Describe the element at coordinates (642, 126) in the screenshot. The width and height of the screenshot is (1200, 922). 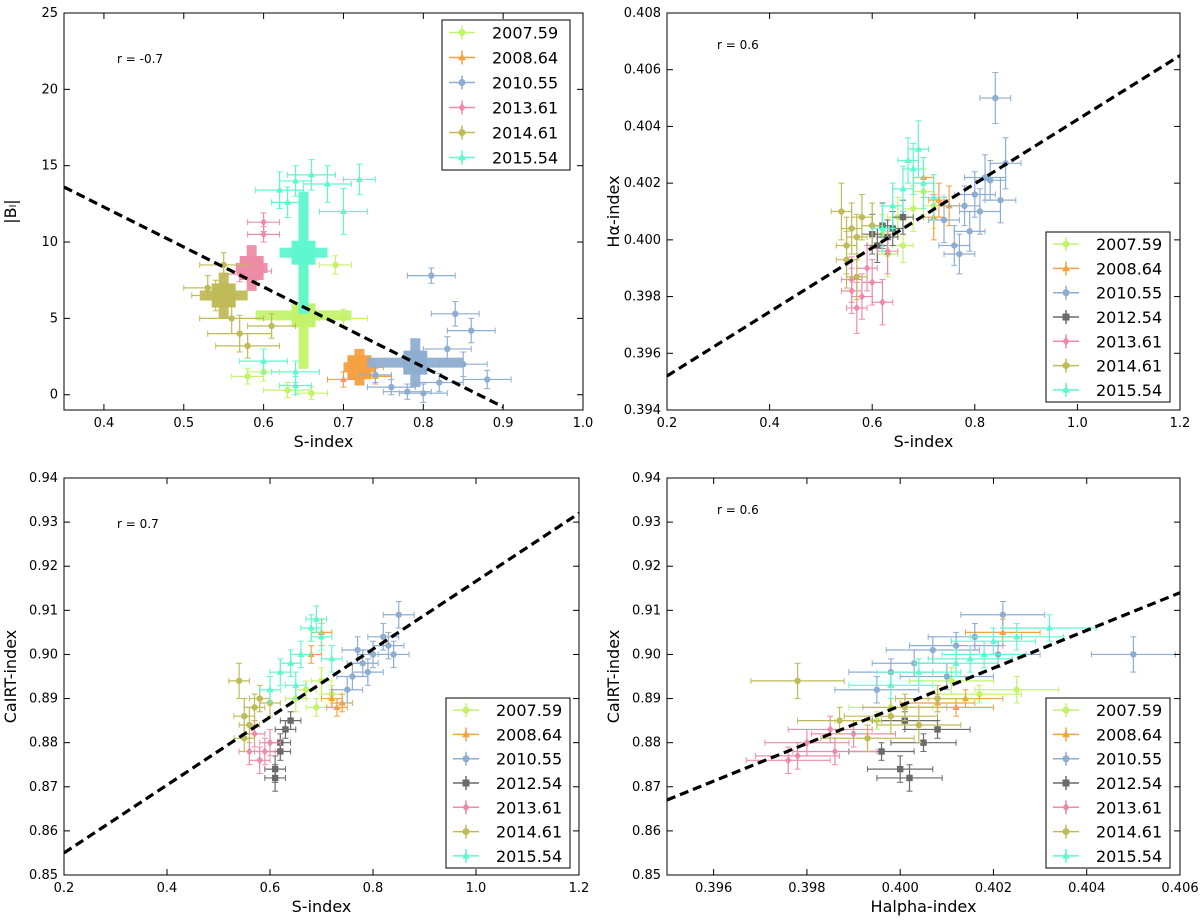
I see `y-tick-label: 0.404` at that location.